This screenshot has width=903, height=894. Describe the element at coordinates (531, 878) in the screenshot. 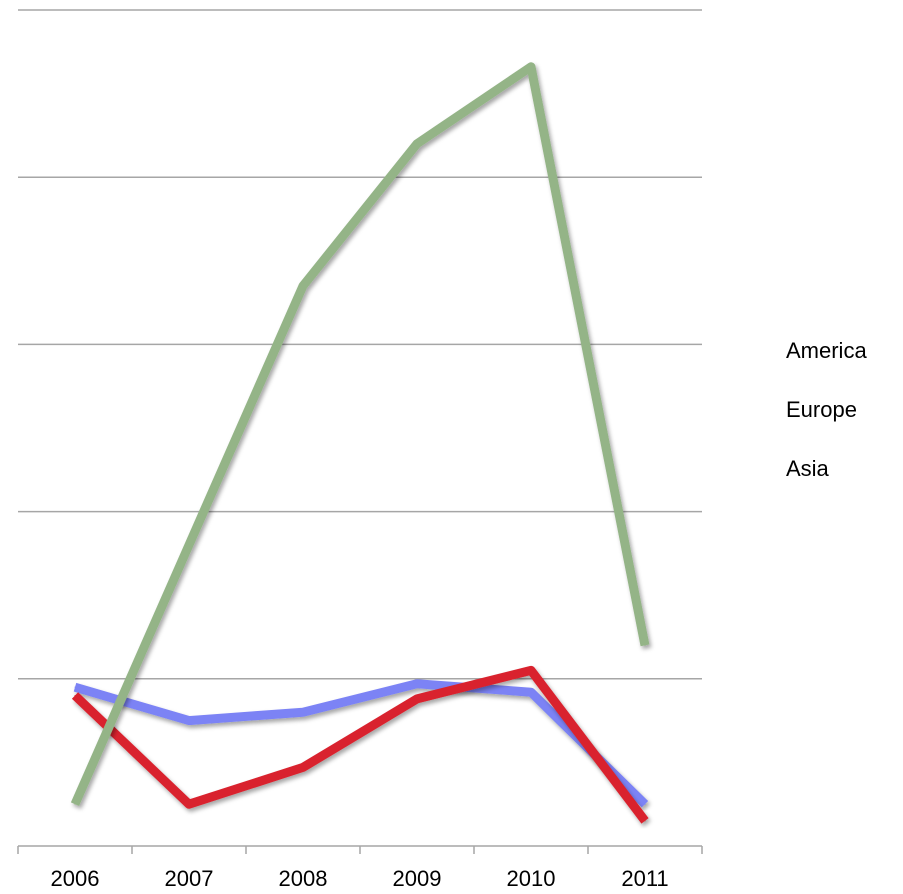

I see `x-tick-label: 2010` at that location.